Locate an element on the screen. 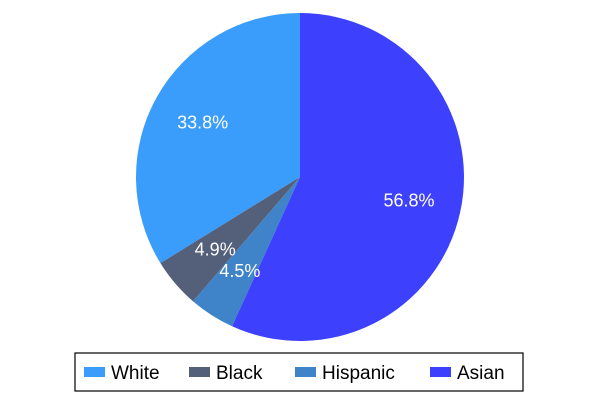 This screenshot has height=400, width=600. slice-label-white: 33.8% is located at coordinates (202, 123).